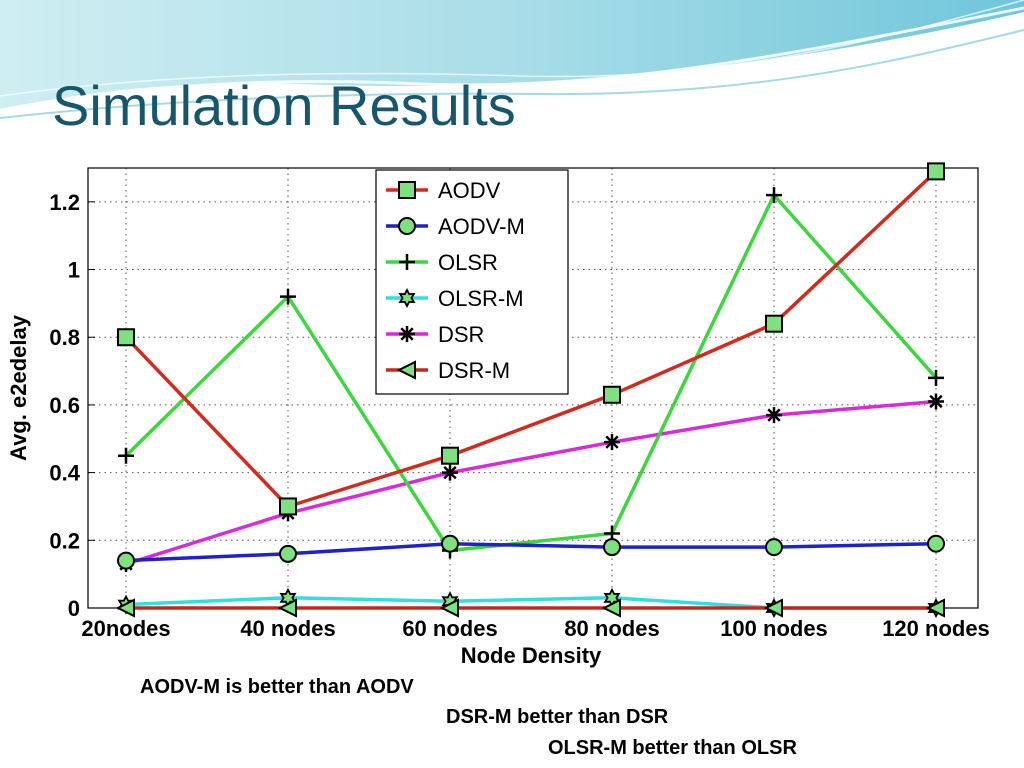  Describe the element at coordinates (64, 405) in the screenshot. I see `y-tick-label: 0.6` at that location.